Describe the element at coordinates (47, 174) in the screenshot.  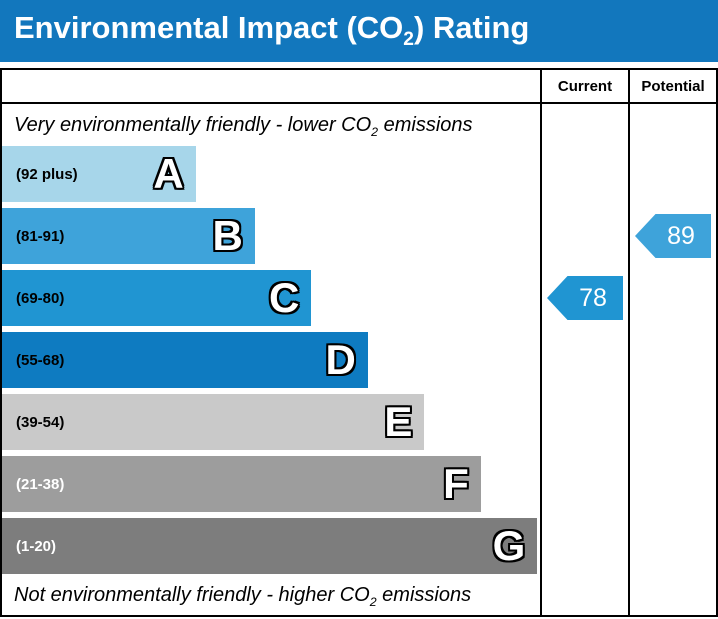
I see `band-range-label: (92 plus)` at that location.